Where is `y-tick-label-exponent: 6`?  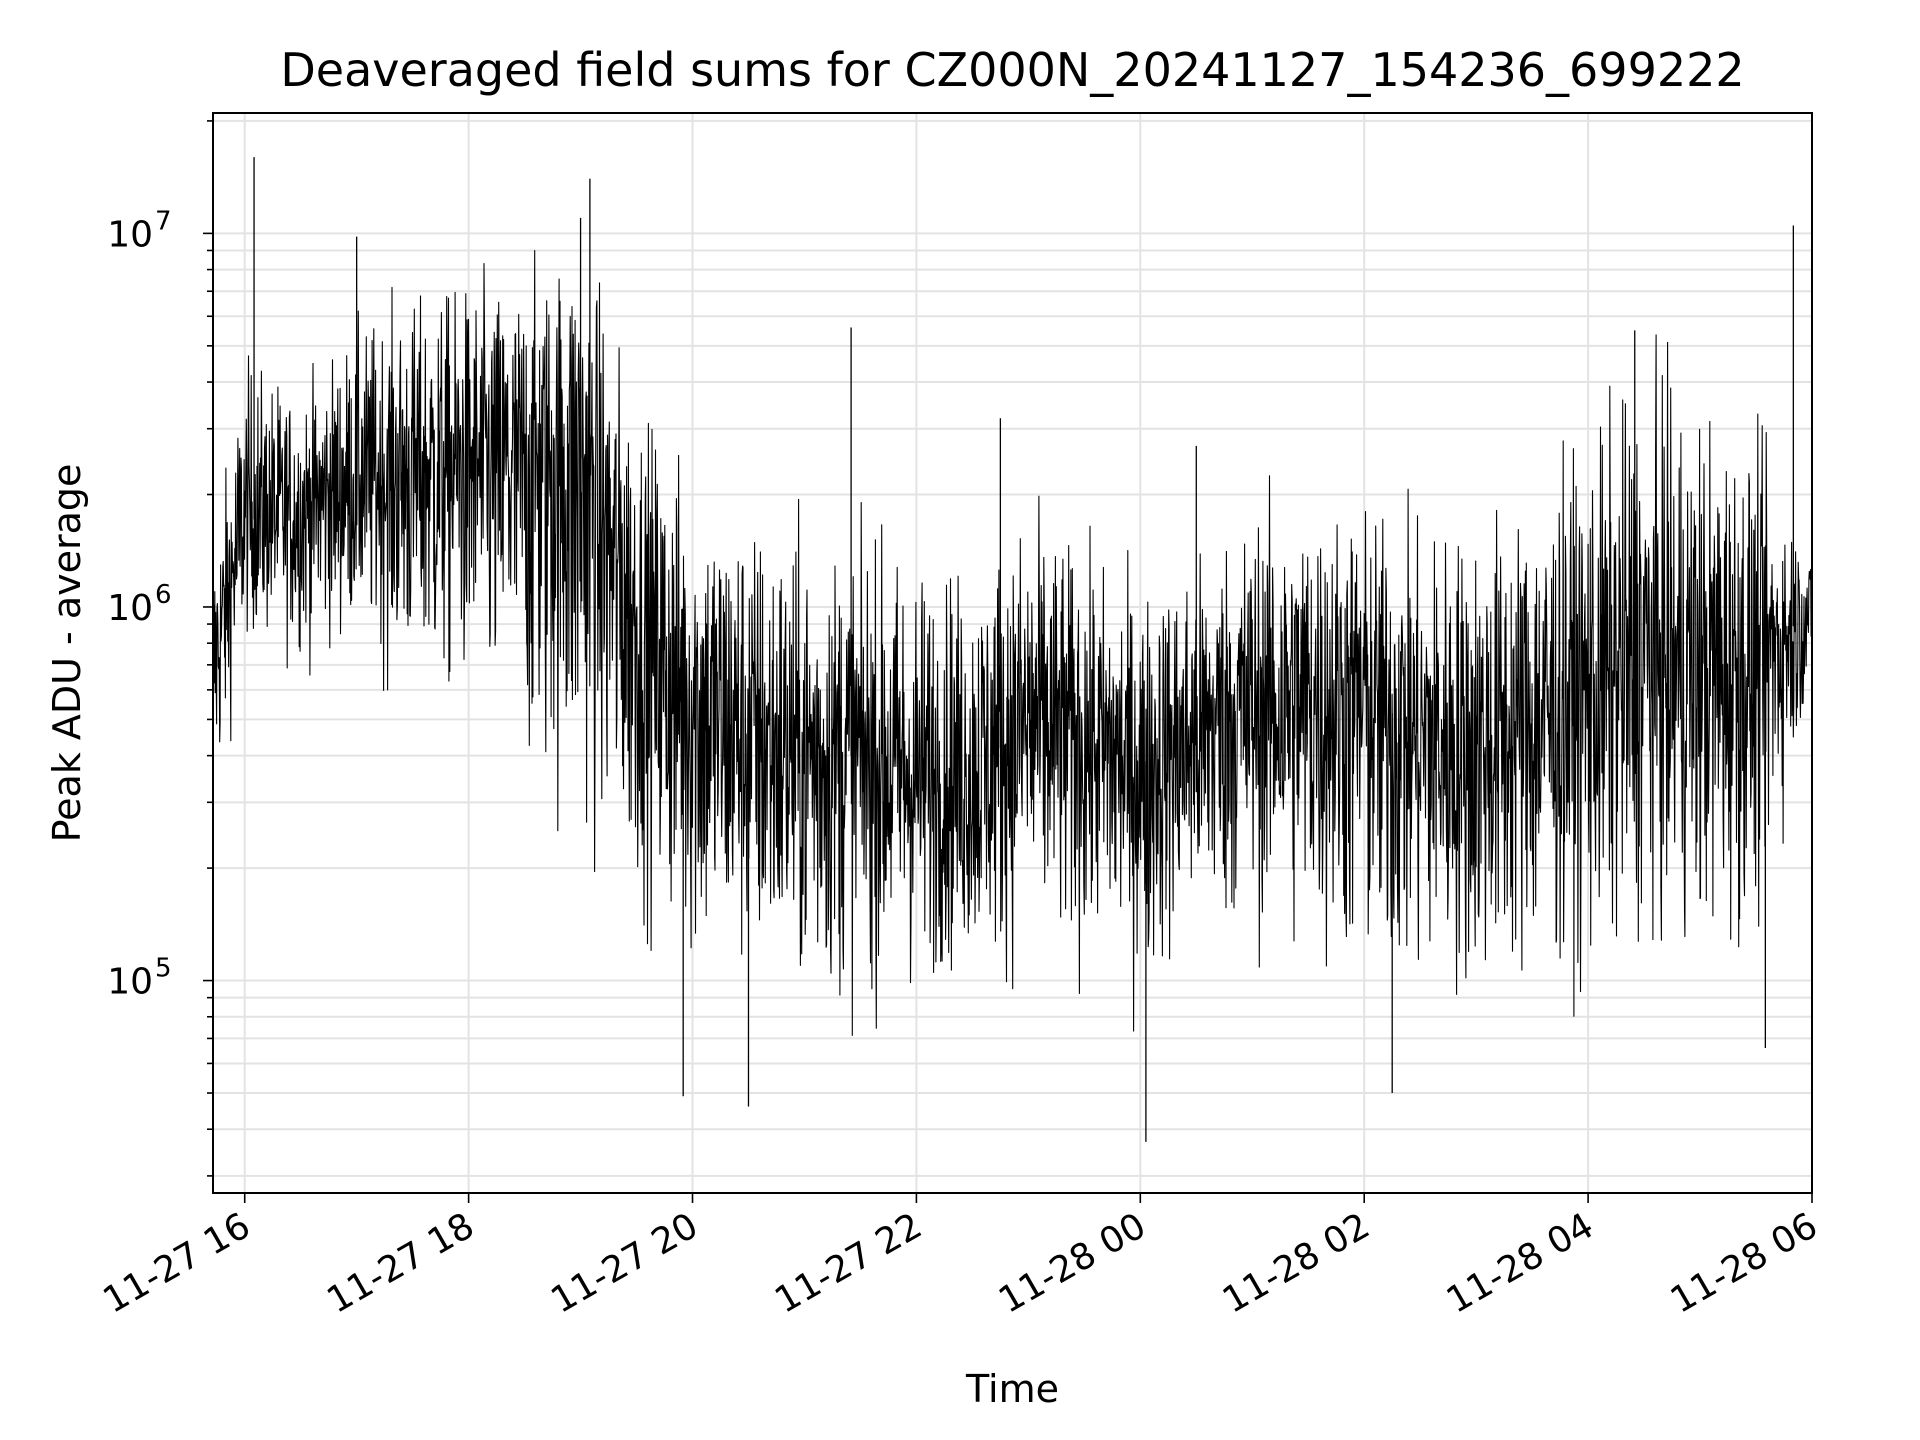 y-tick-label-exponent: 6 is located at coordinates (163, 595).